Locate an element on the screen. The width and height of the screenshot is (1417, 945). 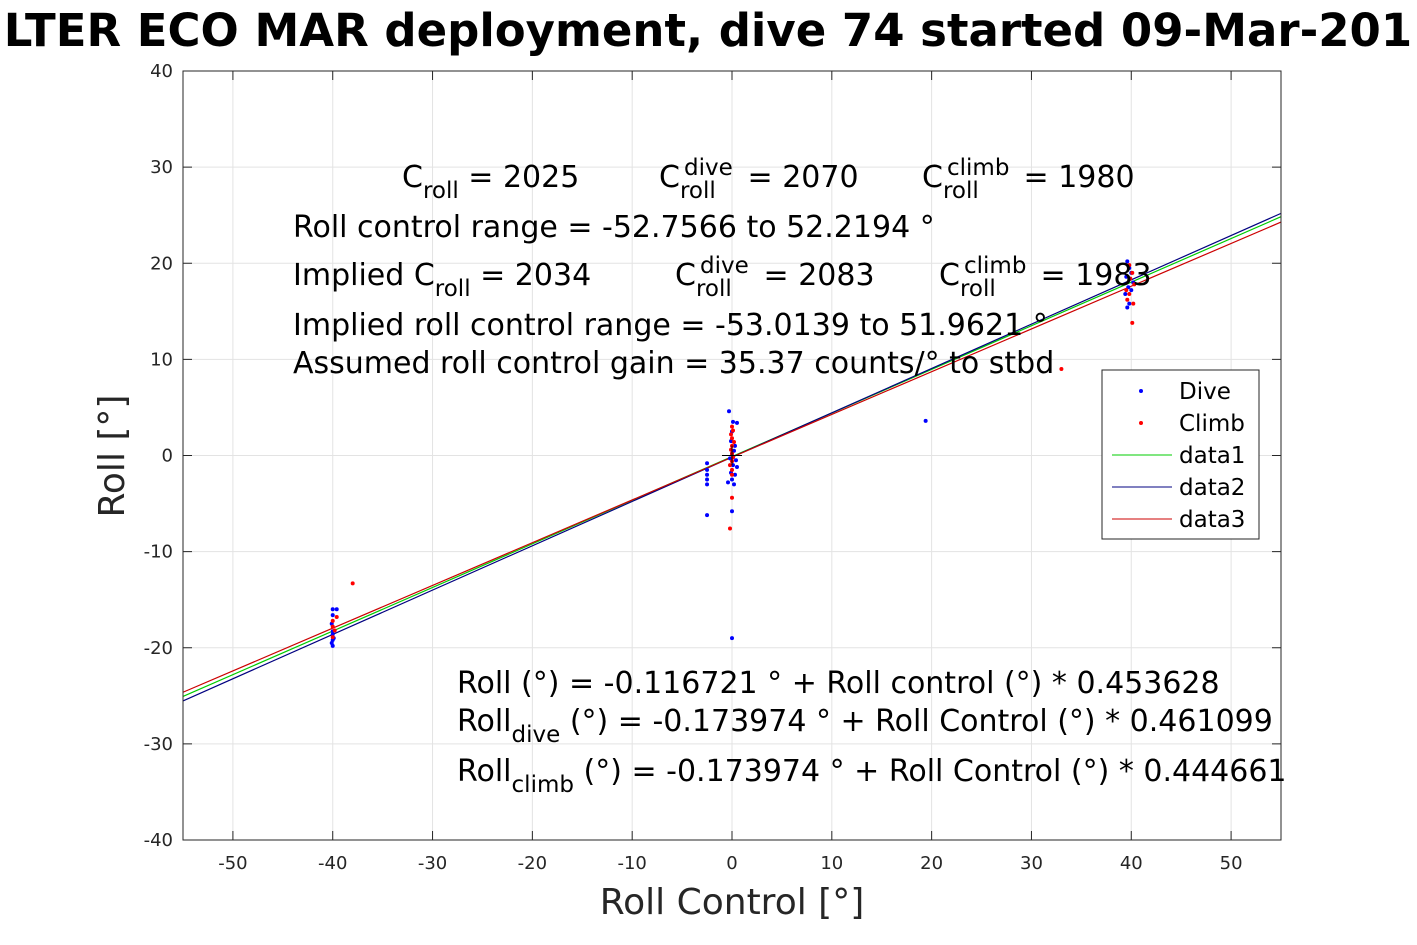
y-axis-label: Roll [°] is located at coordinates (112, 456).